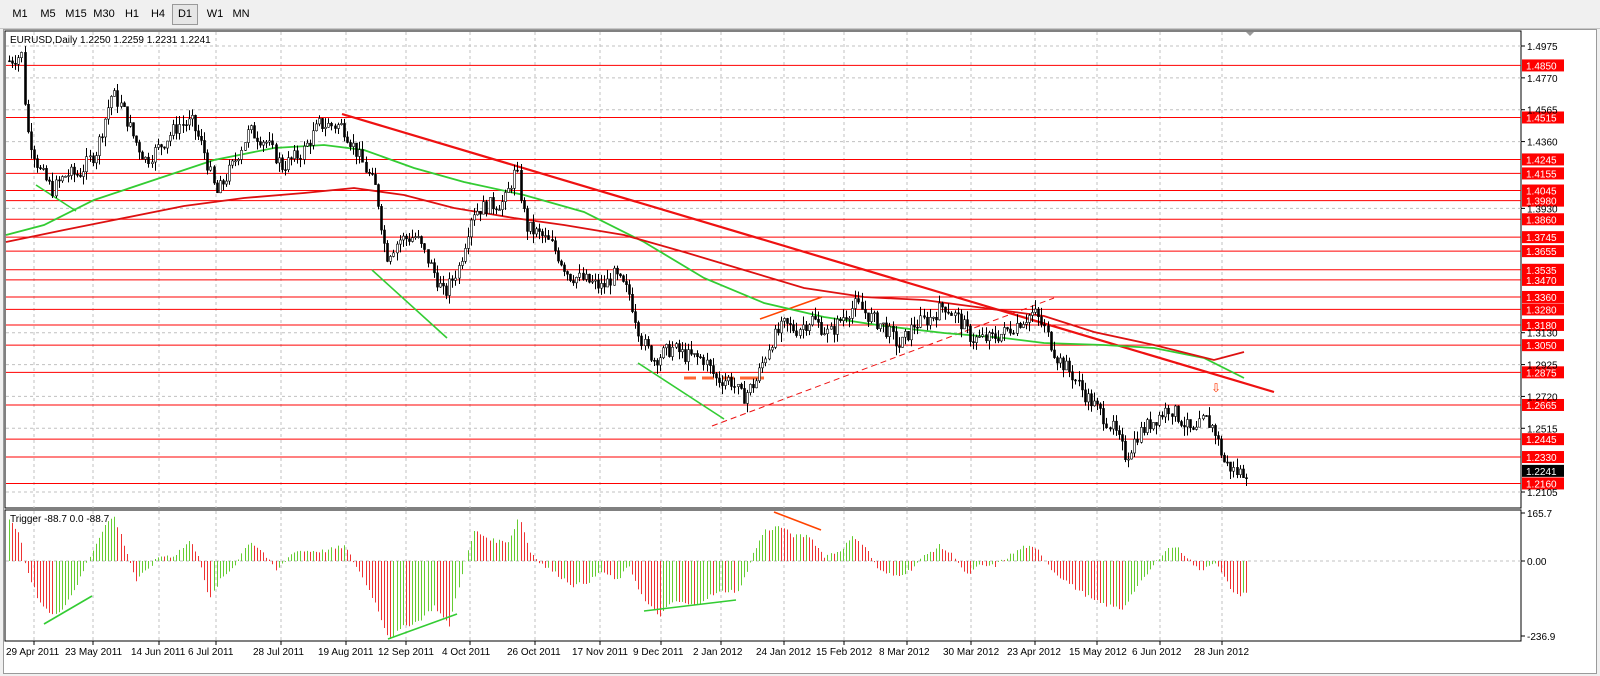 This screenshot has width=1600, height=676. Describe the element at coordinates (20, 14) in the screenshot. I see `timeframe-m1-button: M1` at that location.